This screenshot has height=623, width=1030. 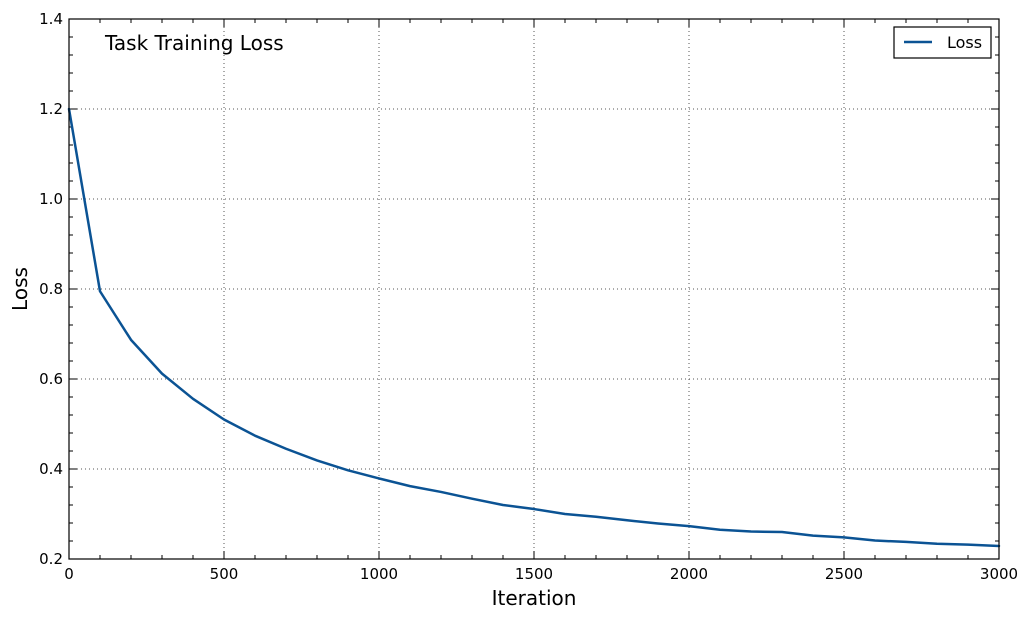 I want to click on y-tick-label: 1.0, so click(x=51, y=199).